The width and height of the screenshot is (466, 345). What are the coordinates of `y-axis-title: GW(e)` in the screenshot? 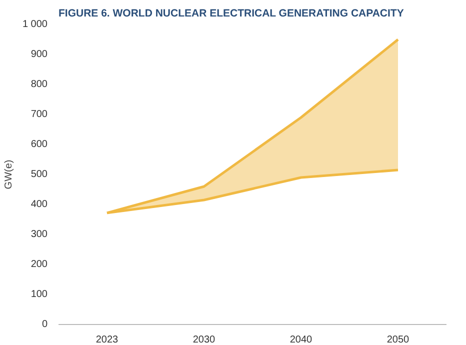 It's located at (8, 175).